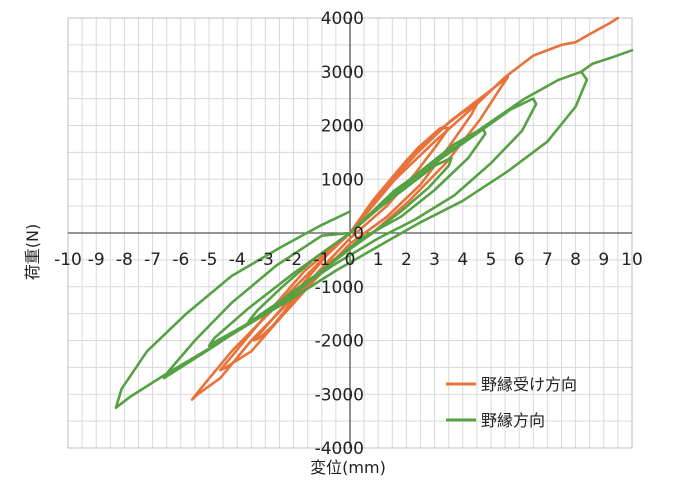 The width and height of the screenshot is (691, 481). I want to click on x-tick-label: -2, so click(293, 260).